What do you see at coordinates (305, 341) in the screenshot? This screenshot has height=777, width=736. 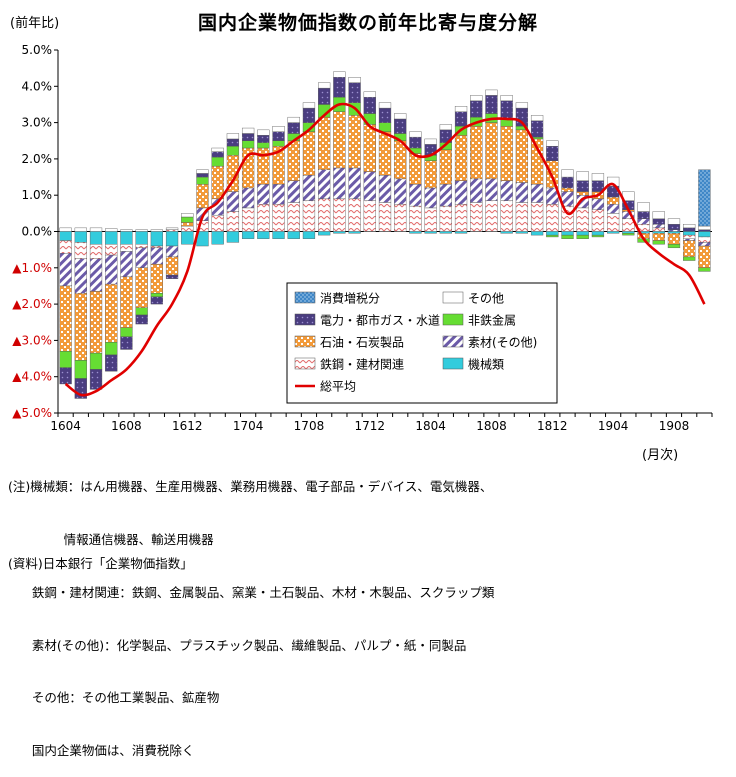 I see `legend-swatch` at bounding box center [305, 341].